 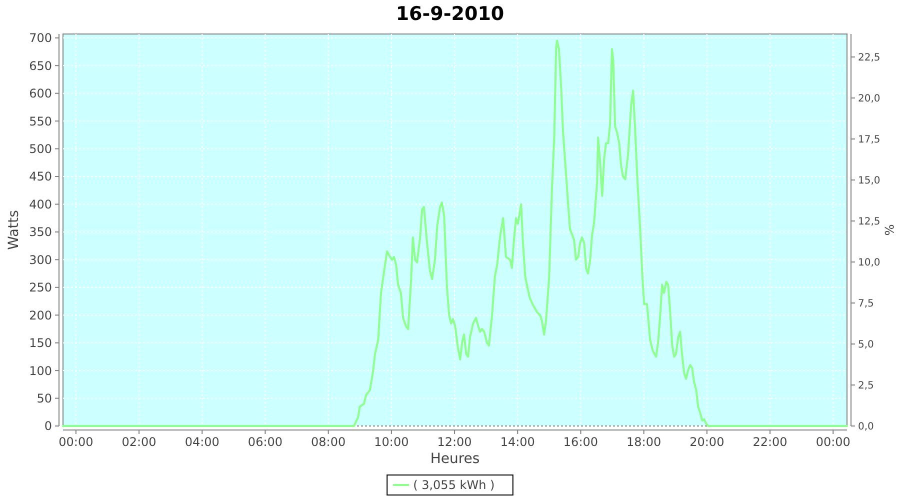 What do you see at coordinates (40, 343) in the screenshot?
I see `y-tick-label: 150` at bounding box center [40, 343].